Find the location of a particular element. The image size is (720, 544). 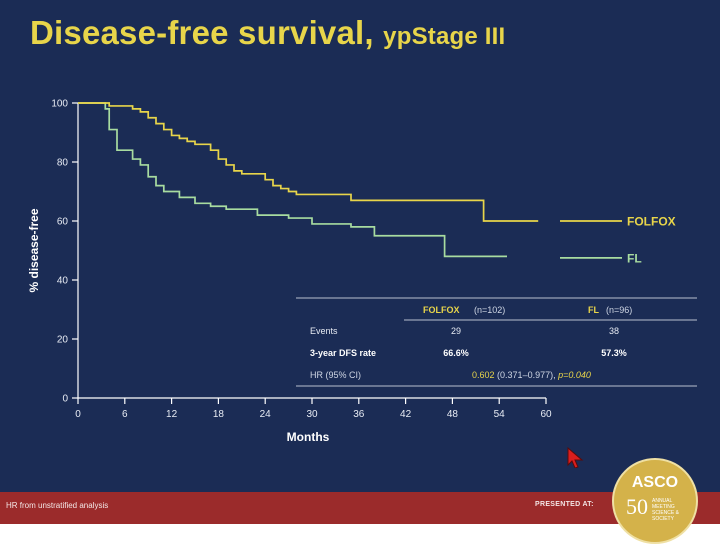

presented-at-label: PRESENTED AT: is located at coordinates (564, 504).